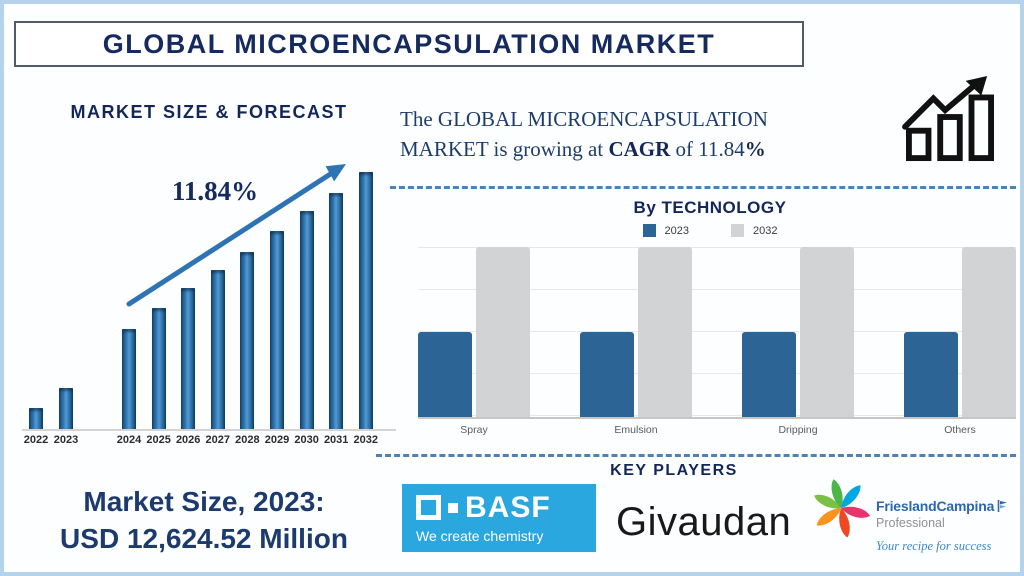 The image size is (1024, 576). What do you see at coordinates (158, 440) in the screenshot?
I see `year-label-2025: 2025` at bounding box center [158, 440].